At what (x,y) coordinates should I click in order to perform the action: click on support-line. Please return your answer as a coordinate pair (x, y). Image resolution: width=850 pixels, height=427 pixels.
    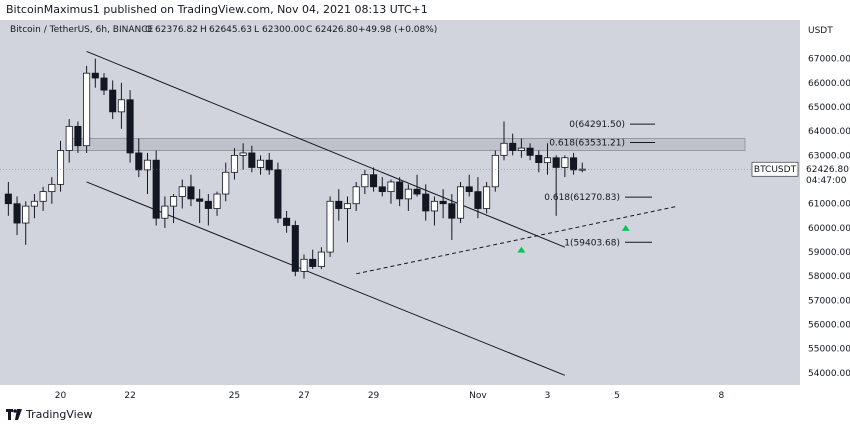
    Looking at the image, I should click on (517, 240).